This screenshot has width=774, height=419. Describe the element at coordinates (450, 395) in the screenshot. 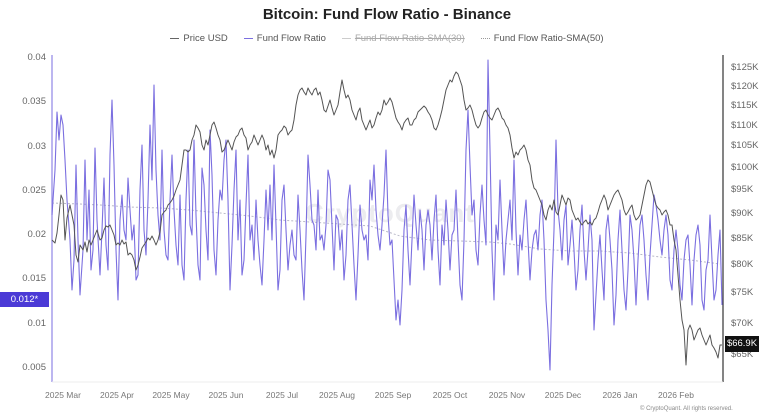

I see `svg-text: 2025 Oct` at that location.